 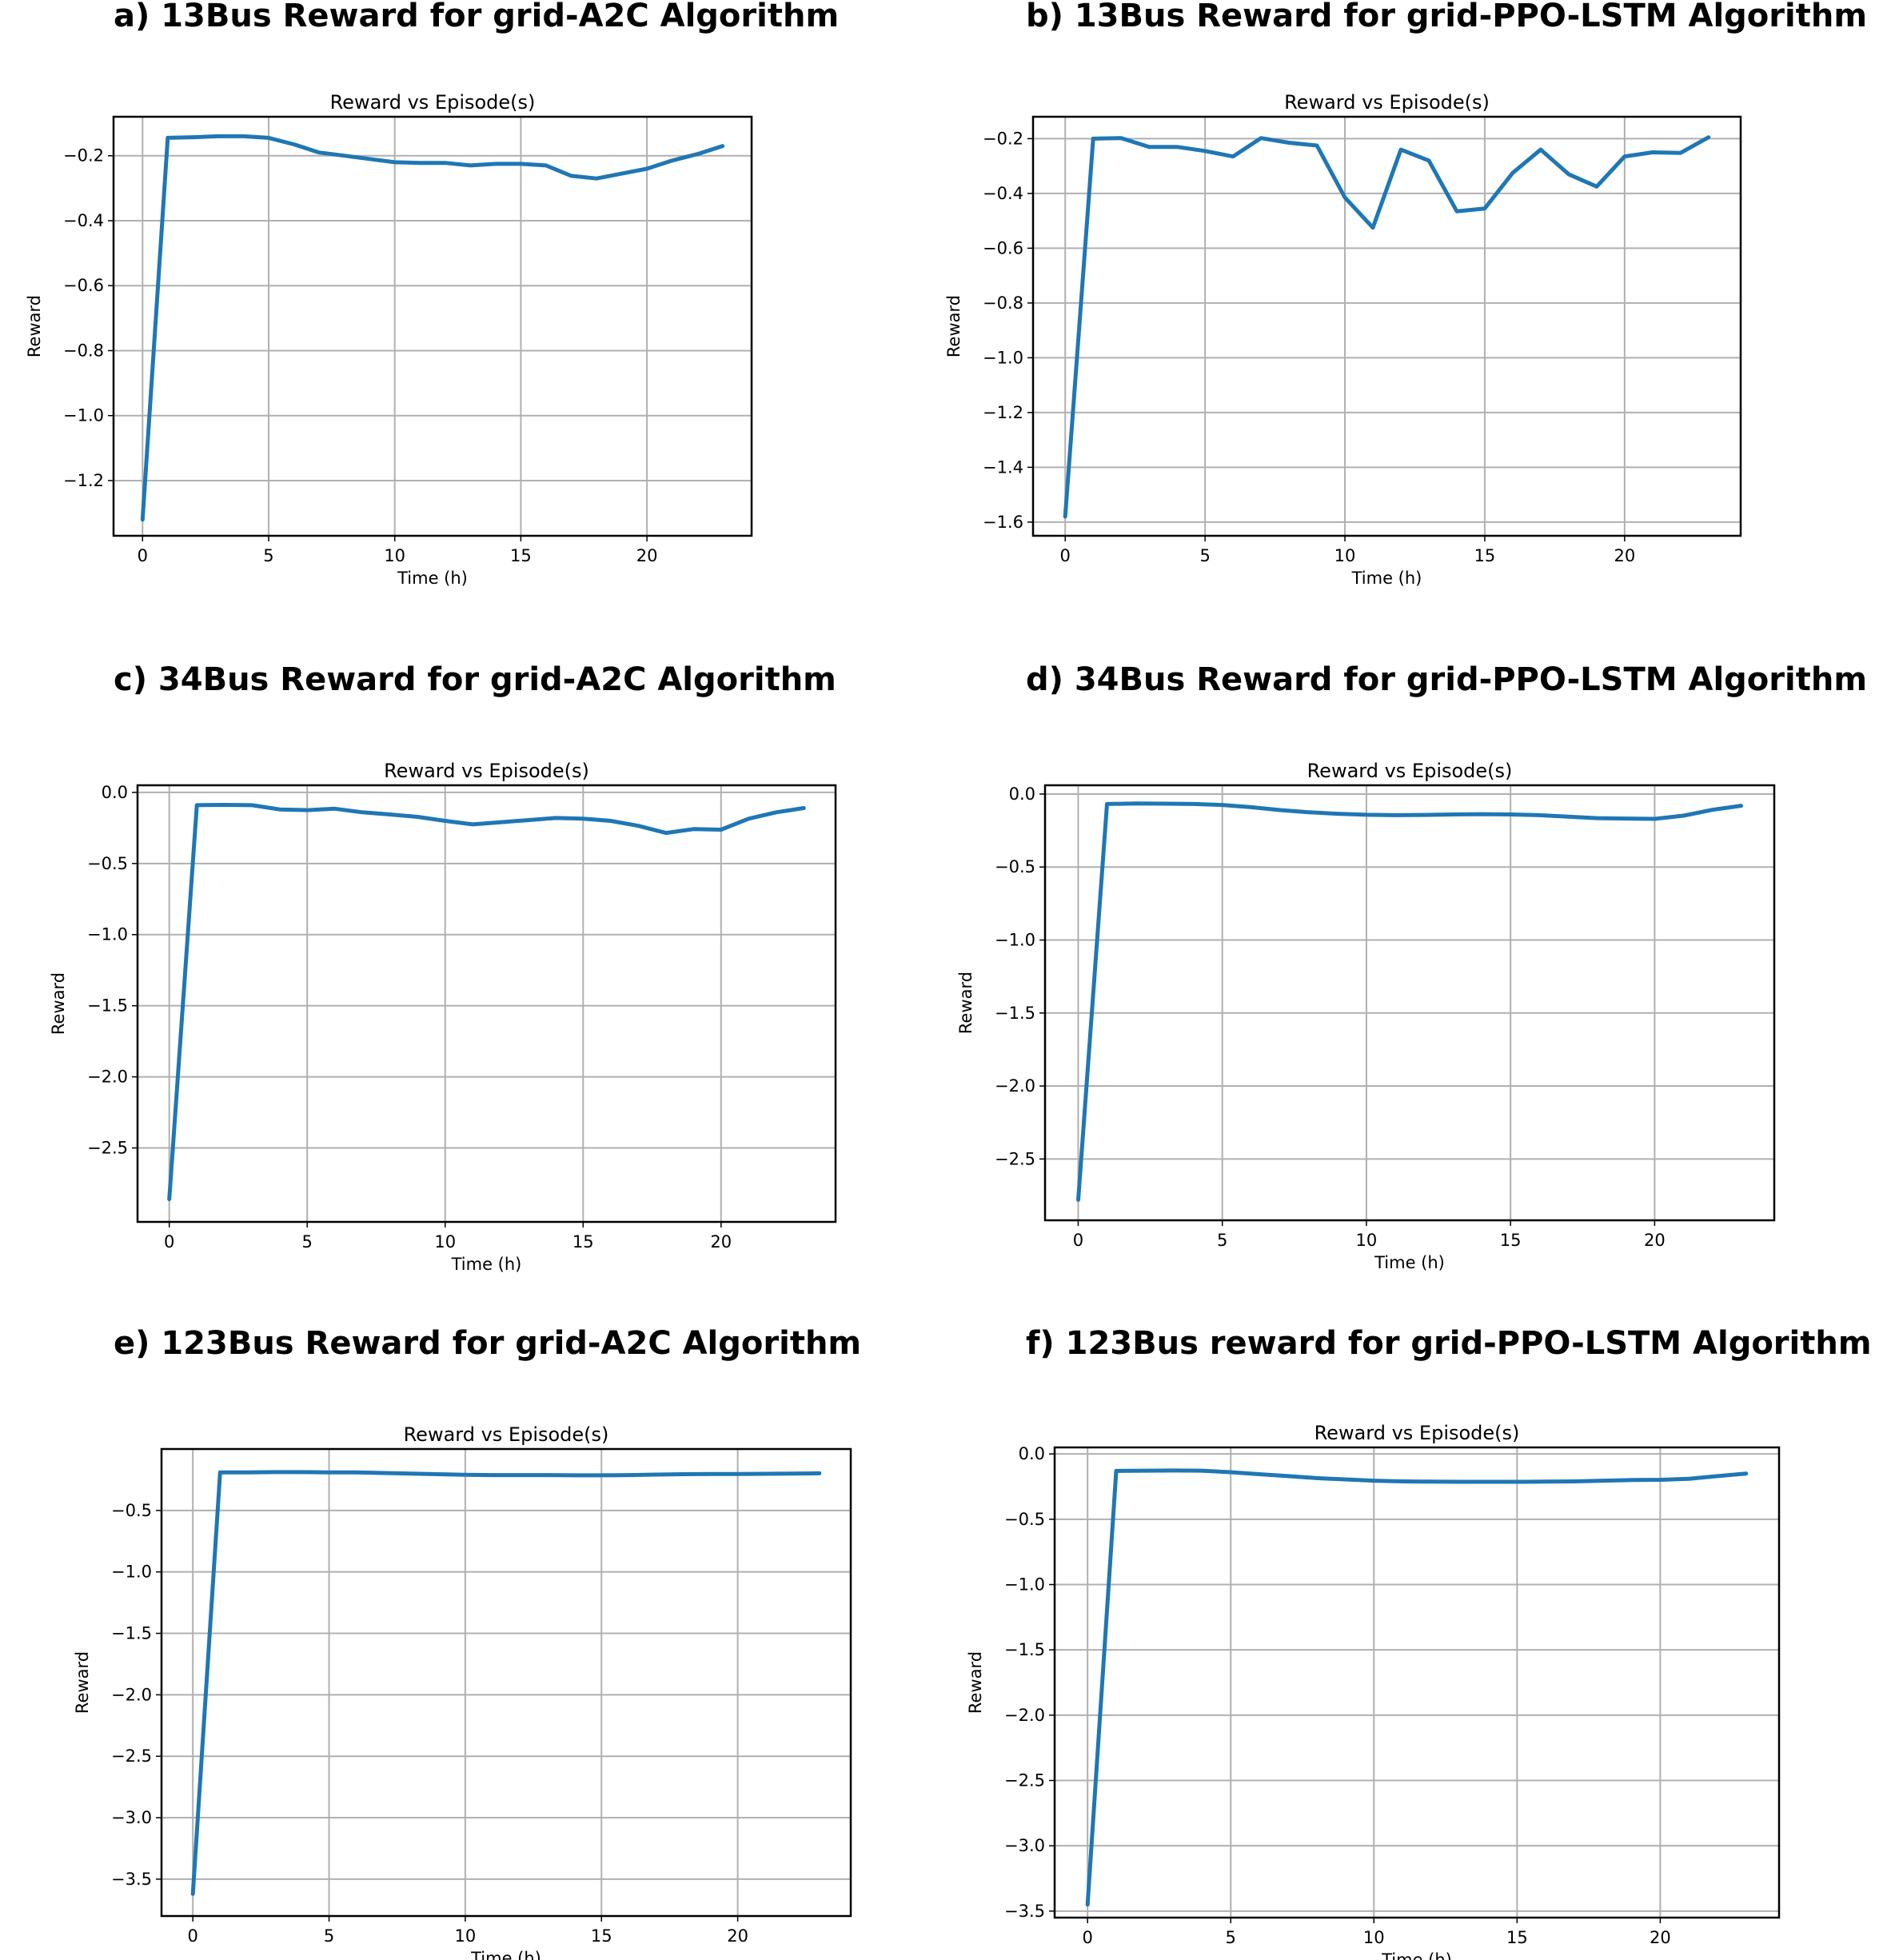 I want to click on y-tick-label: −1.4, so click(x=1003, y=467).